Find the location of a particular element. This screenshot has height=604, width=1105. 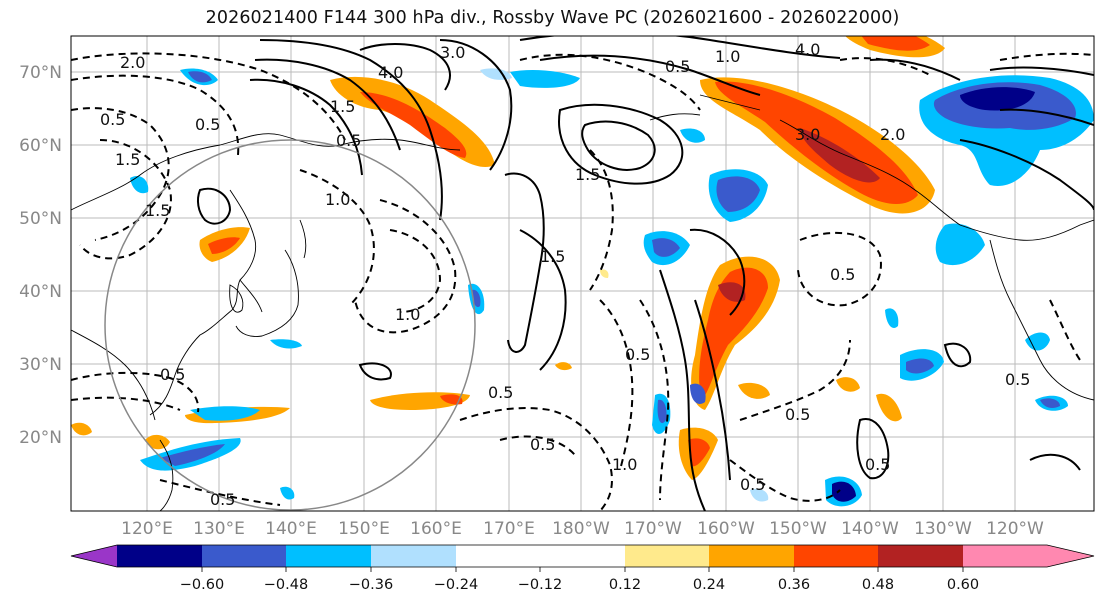

colorbar-tick-label: 0.24 is located at coordinates (709, 585).